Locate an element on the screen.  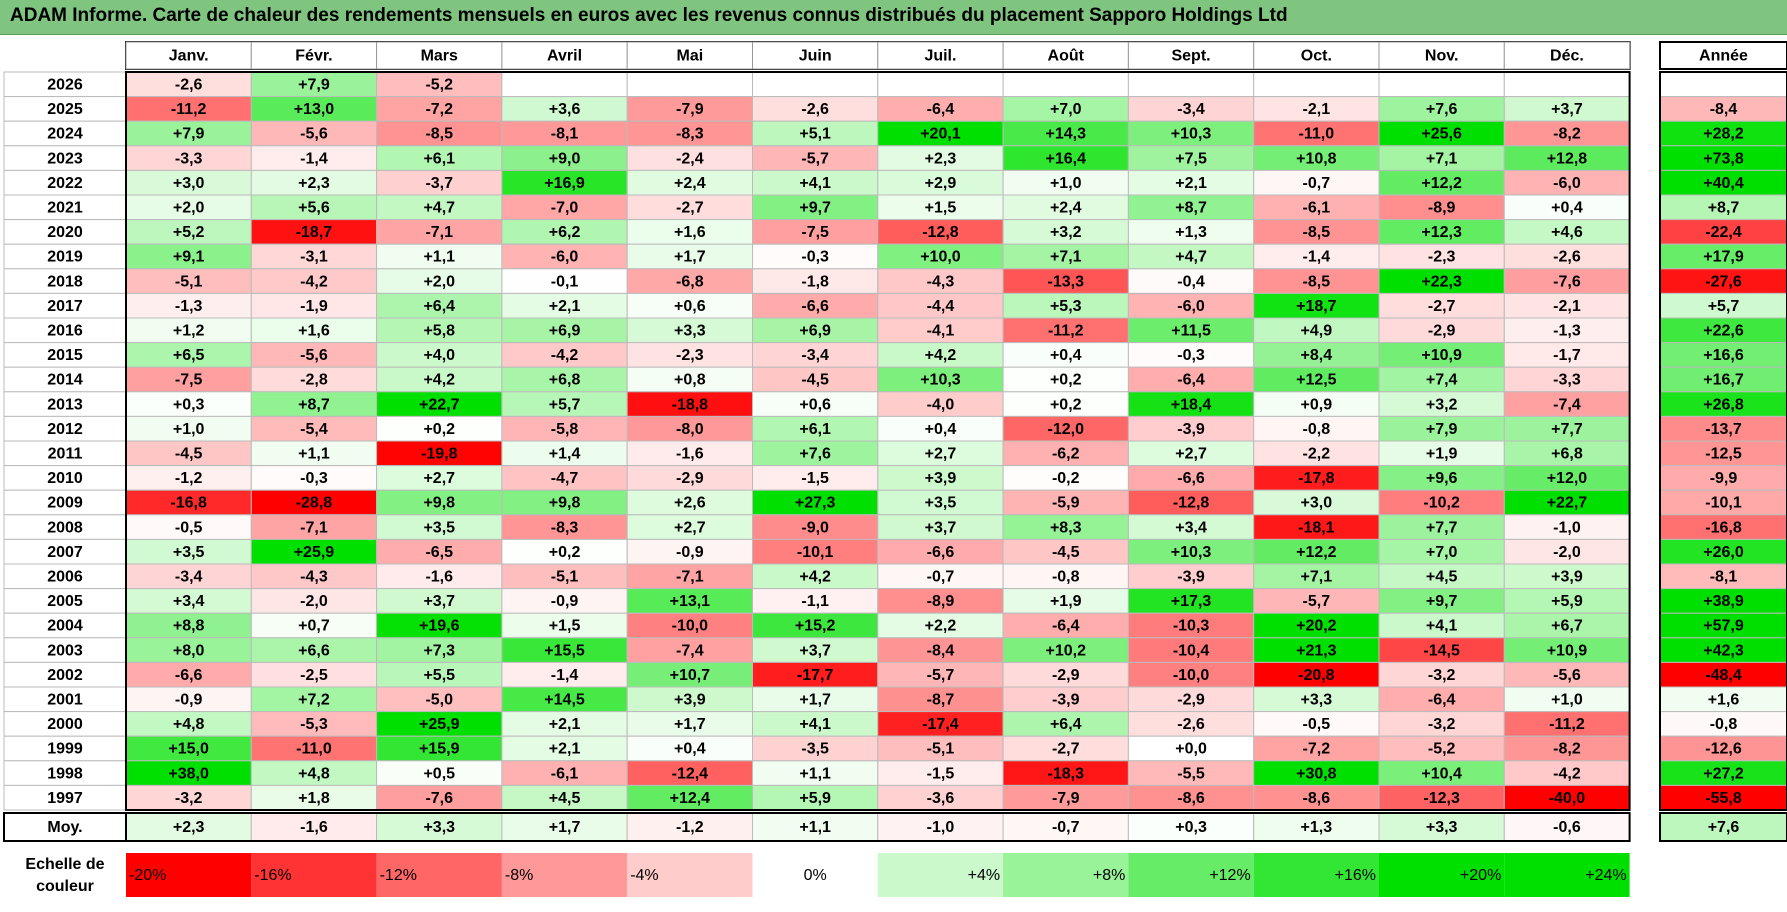
heatmap-cell-value: -12,8 is located at coordinates (940, 232).